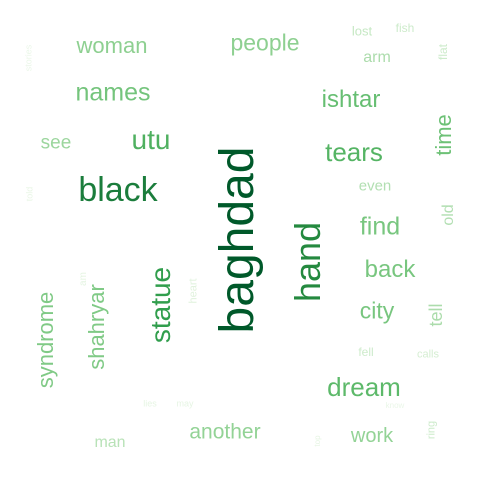 This screenshot has height=480, width=480. I want to click on word-woman: woman, so click(112, 45).